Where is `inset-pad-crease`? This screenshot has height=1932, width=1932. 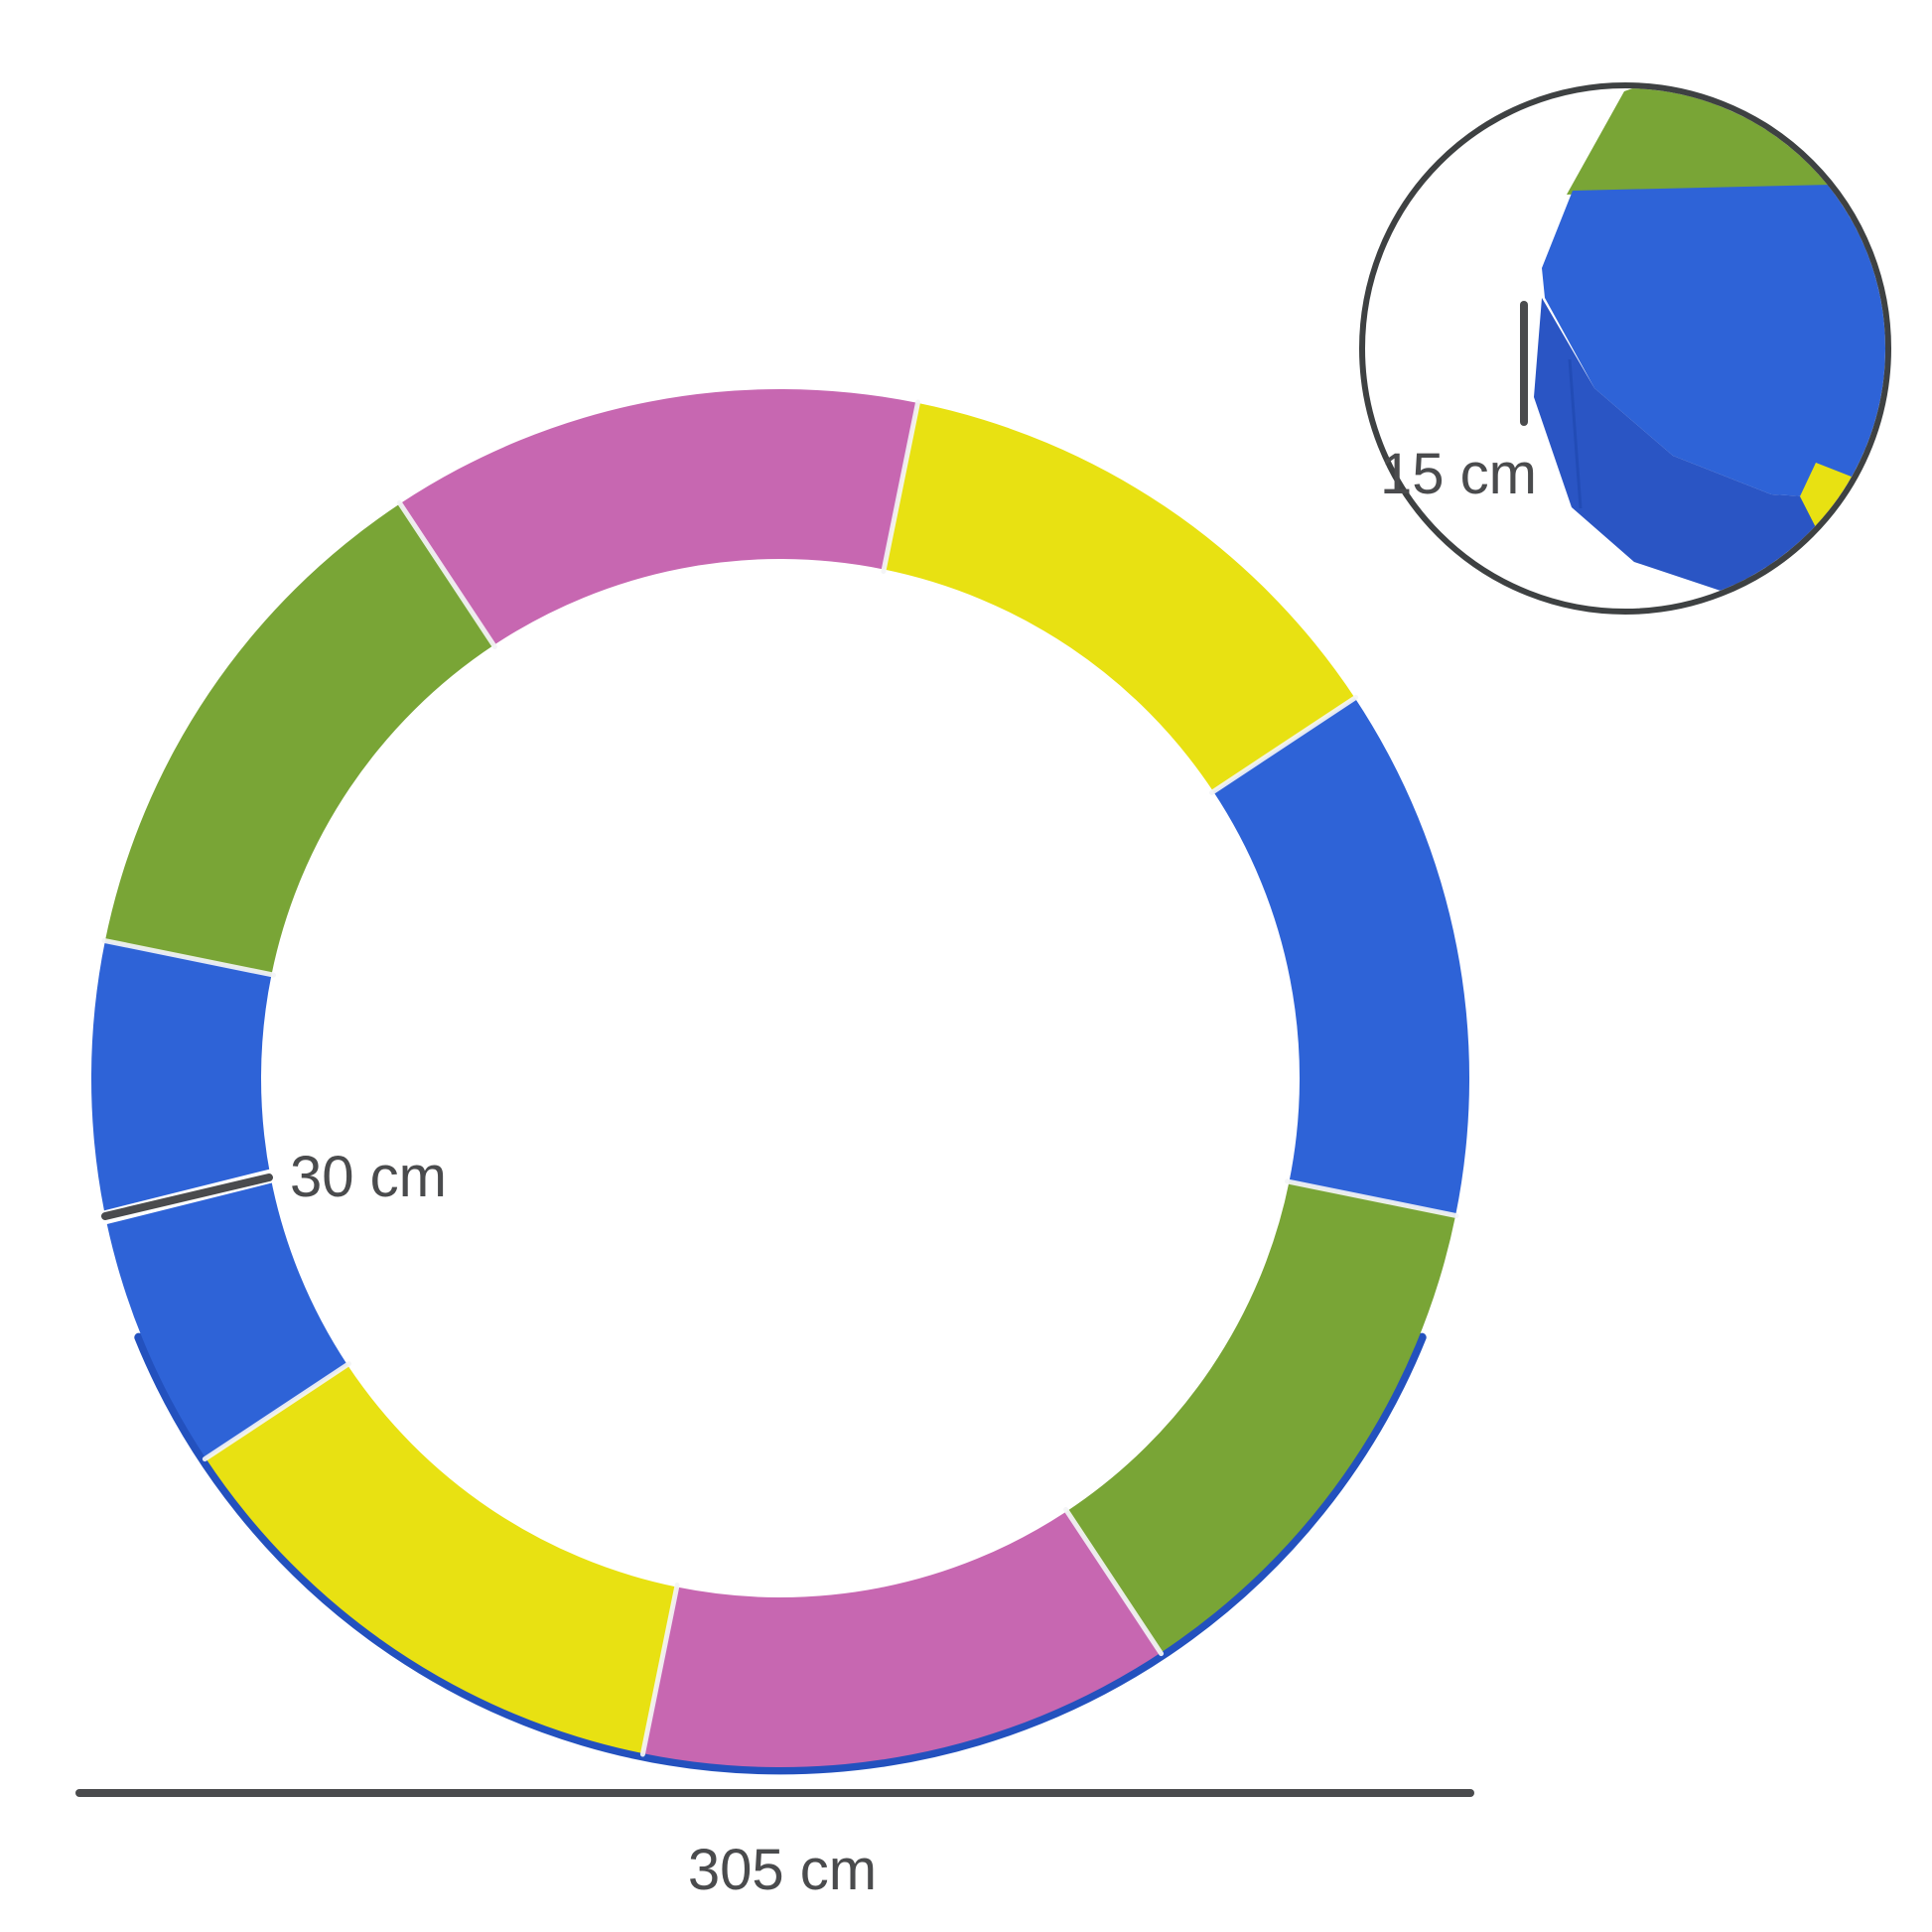 inset-pad-crease is located at coordinates (1576, 434).